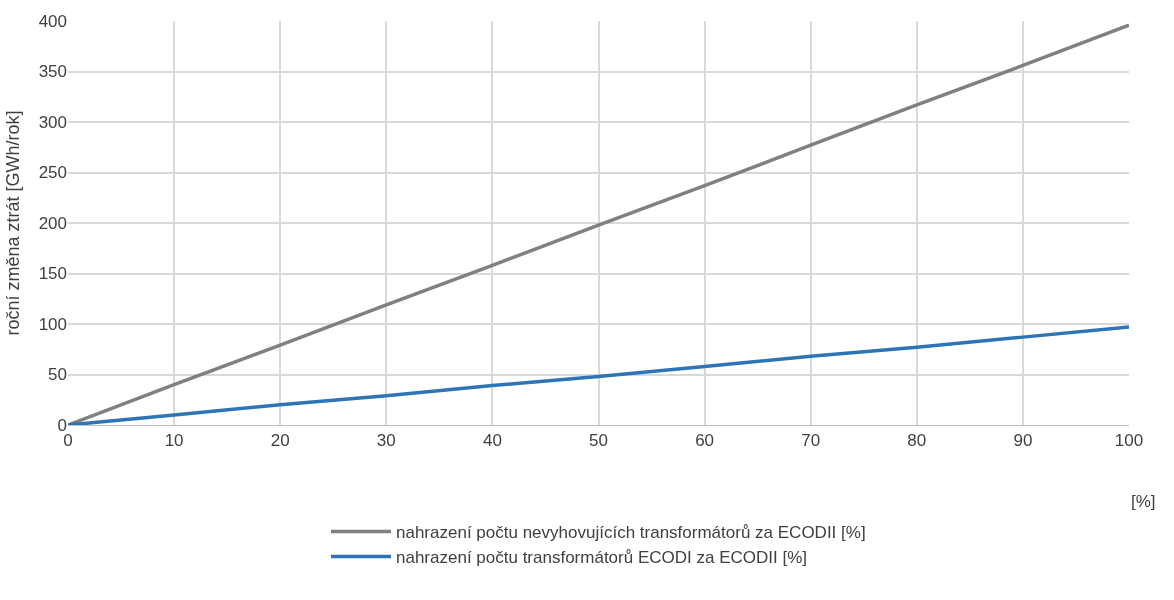 Image resolution: width=1174 pixels, height=600 pixels. I want to click on x-tick-label: 80, so click(917, 441).